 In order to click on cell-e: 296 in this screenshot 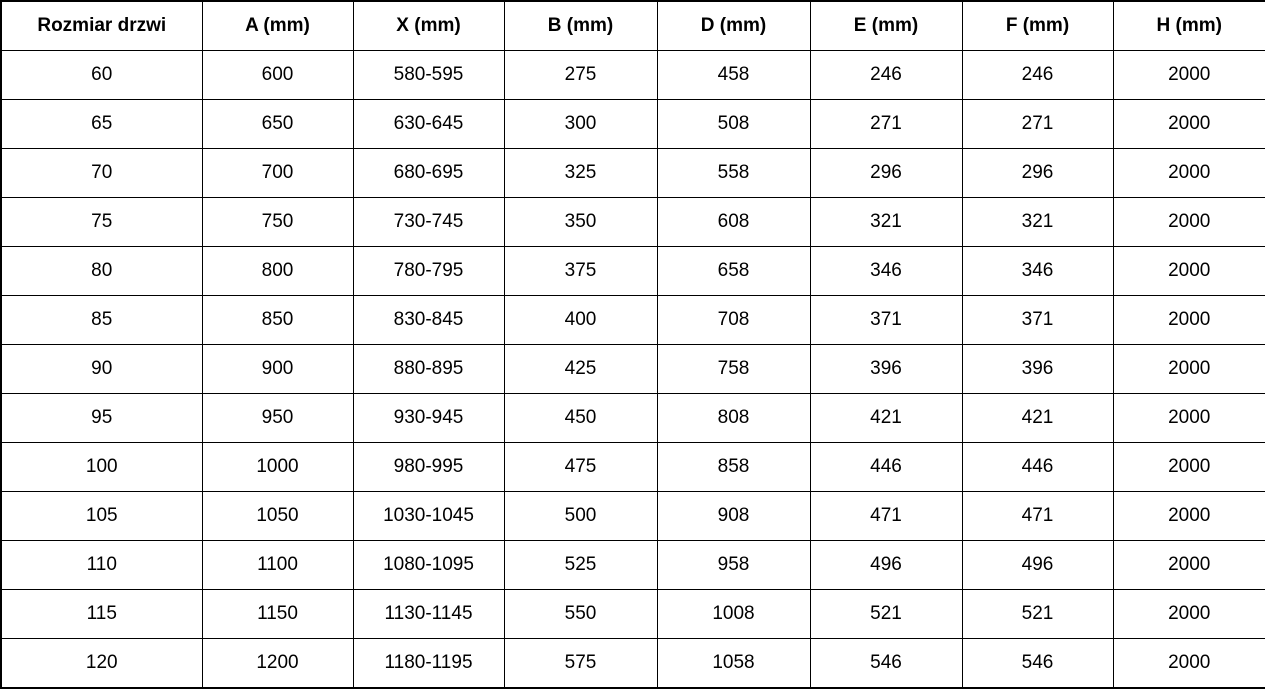, I will do `click(886, 173)`.